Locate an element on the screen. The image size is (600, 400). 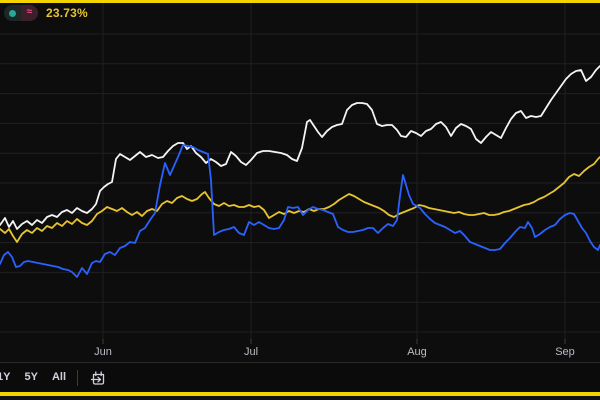
top-accent-border is located at coordinates (300, 1).